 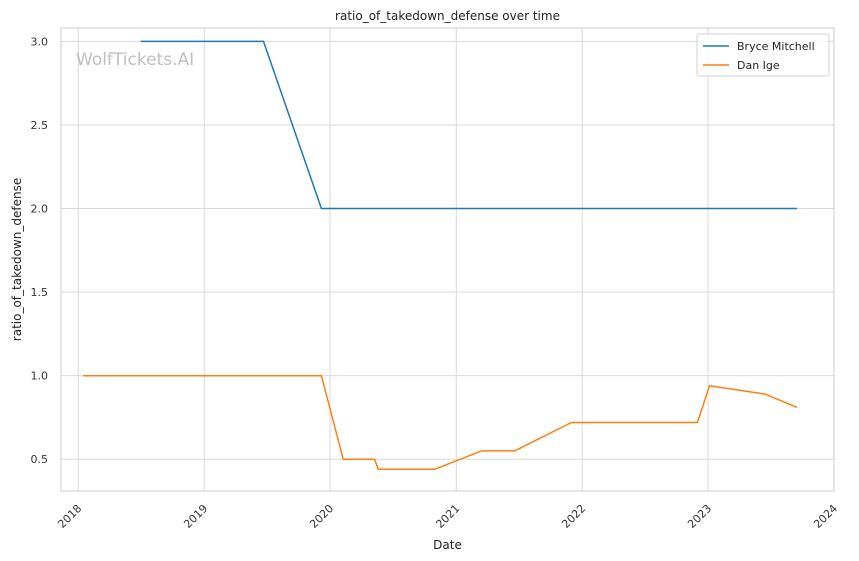 I want to click on chart-title: ratio_of_takedown_defense over time, so click(x=447, y=16).